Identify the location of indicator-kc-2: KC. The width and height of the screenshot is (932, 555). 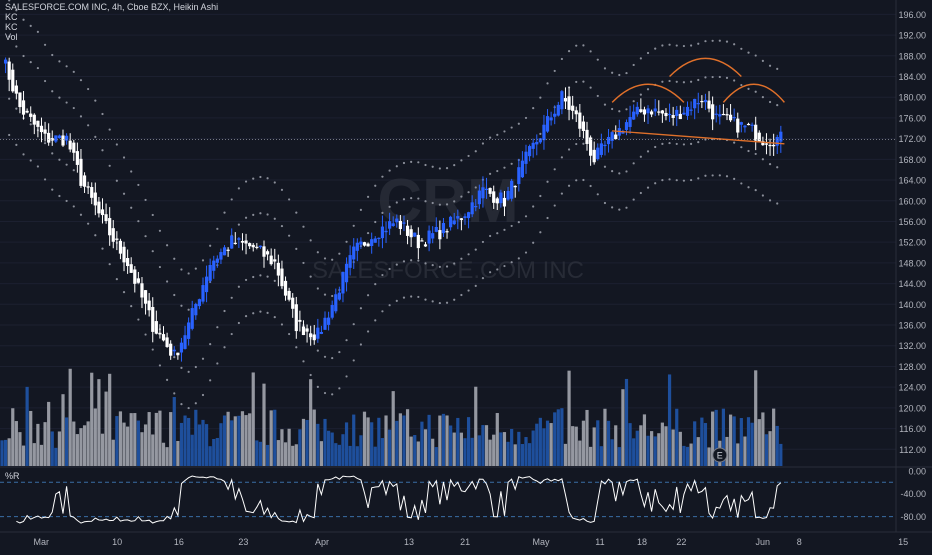
(11, 27).